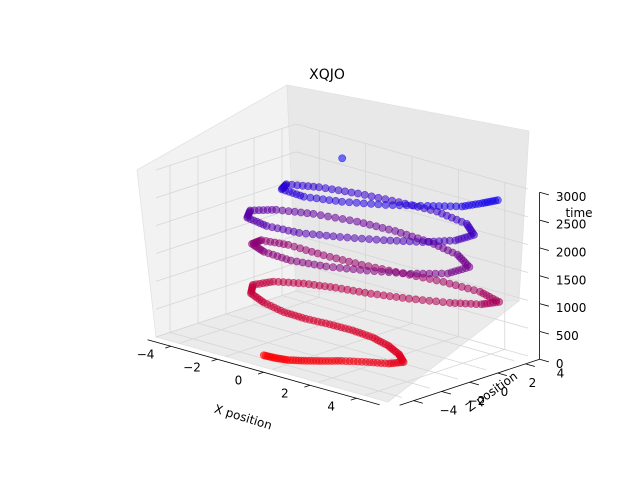 The image size is (640, 480). What do you see at coordinates (243, 417) in the screenshot?
I see `x-axis-label: X position` at bounding box center [243, 417].